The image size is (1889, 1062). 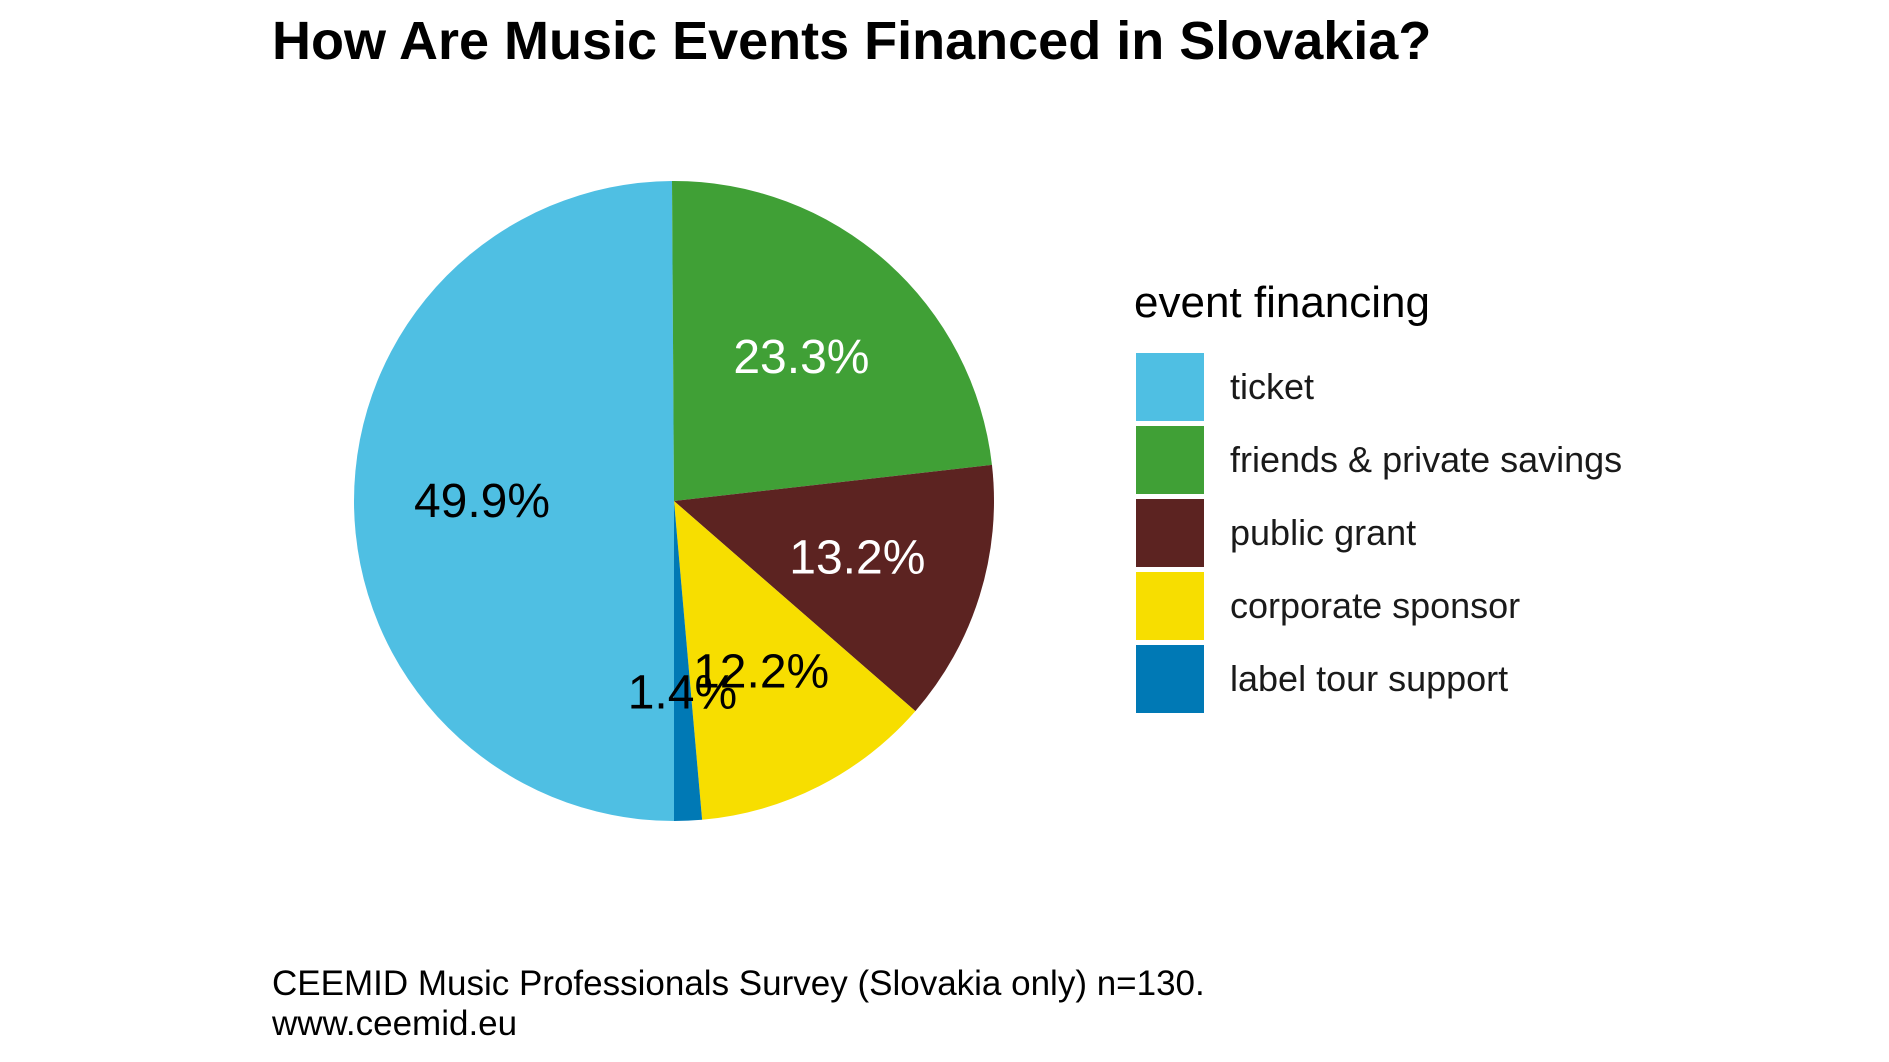 What do you see at coordinates (682, 692) in the screenshot?
I see `pie-label-label-tour-support: 1.4%` at bounding box center [682, 692].